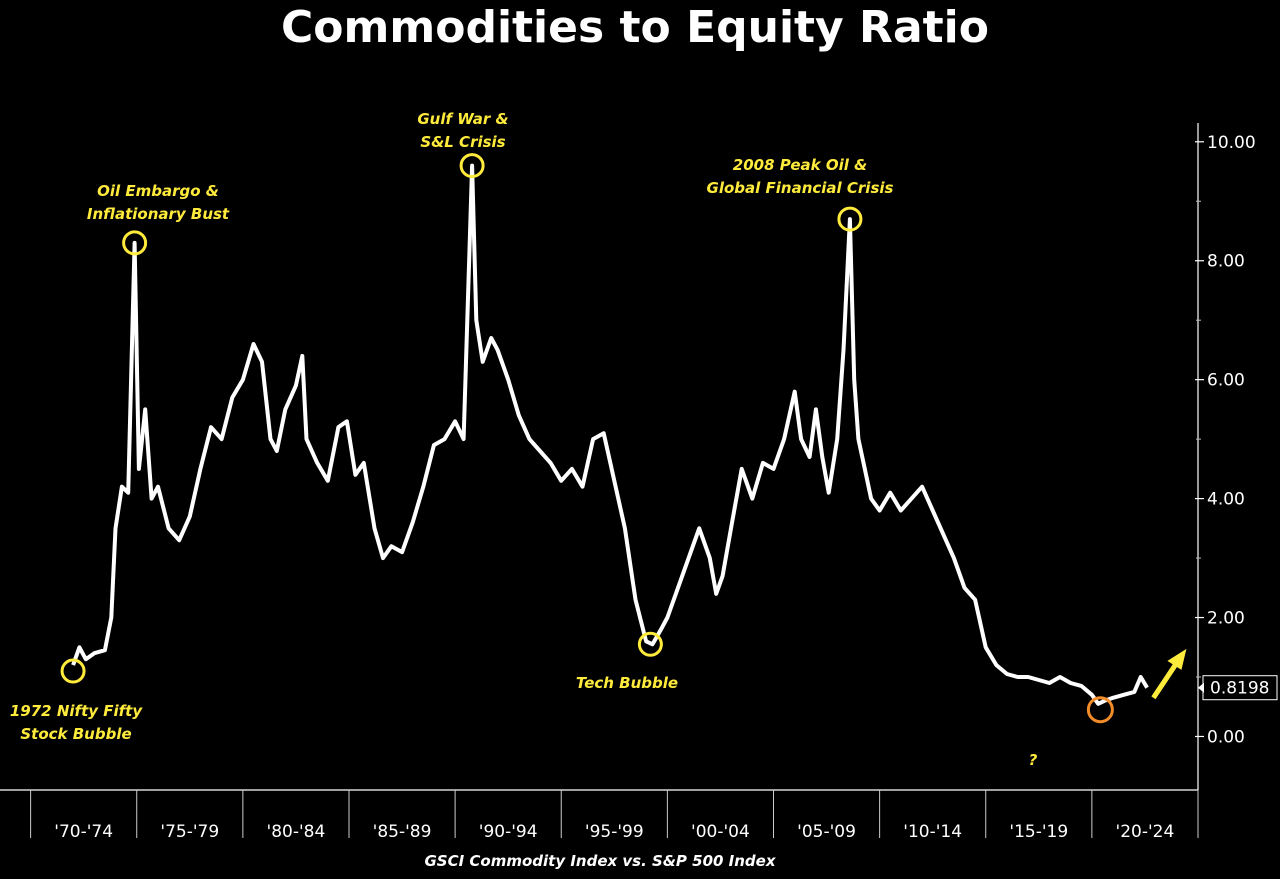 This screenshot has width=1280, height=879. I want to click on last-value-badge: 0.8198, so click(1238, 688).